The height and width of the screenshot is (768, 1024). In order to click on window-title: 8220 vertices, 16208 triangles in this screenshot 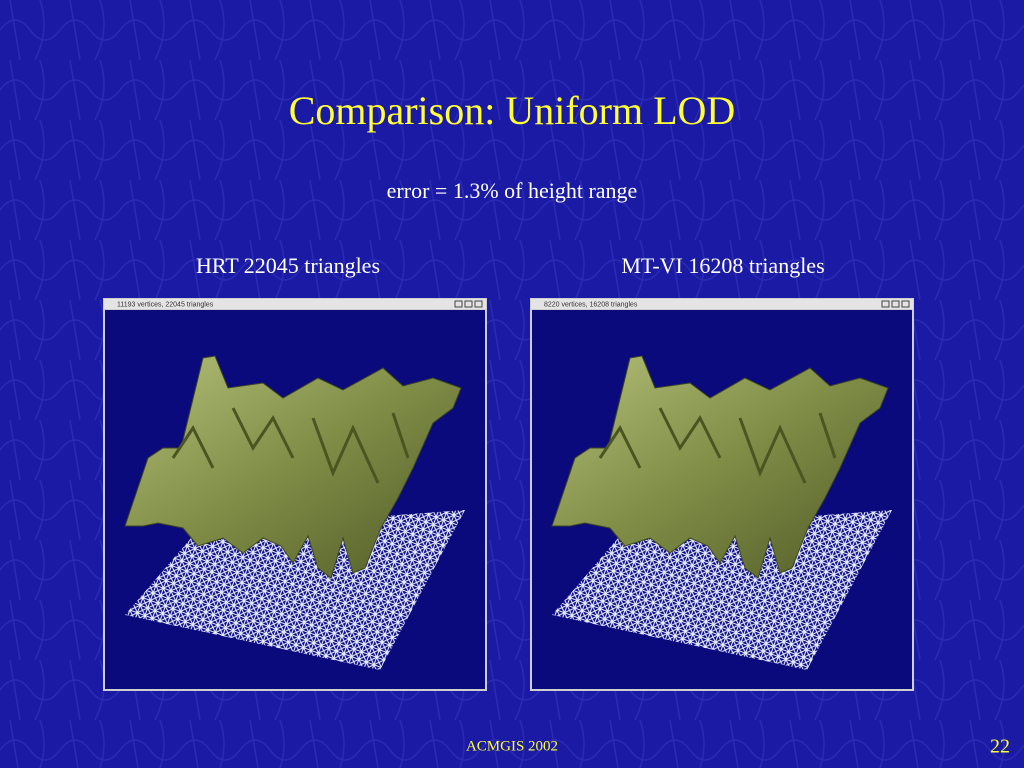, I will do `click(591, 304)`.